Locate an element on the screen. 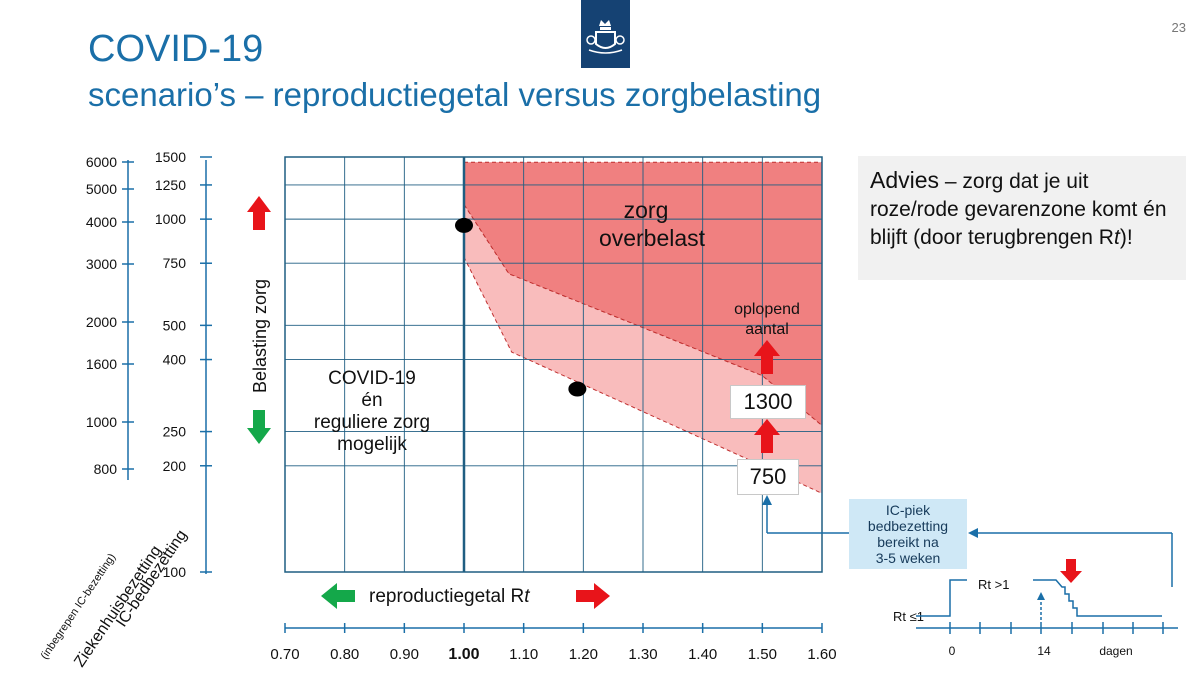  advice-end: )! is located at coordinates (1126, 237).